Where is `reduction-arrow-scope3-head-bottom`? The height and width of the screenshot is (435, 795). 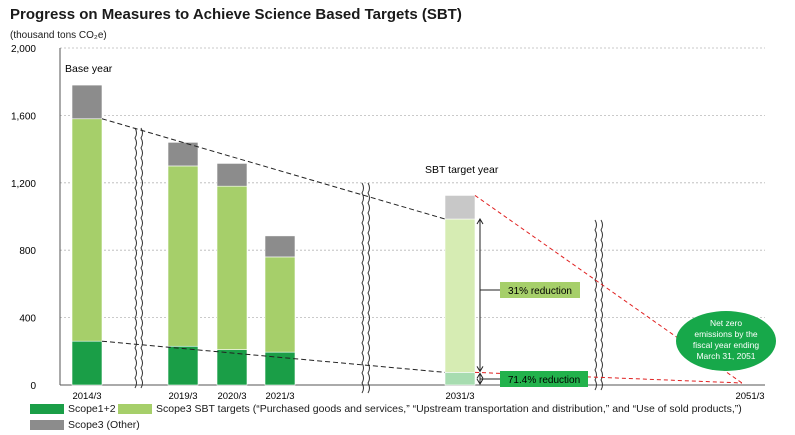
reduction-arrow-scope3-head-bottom is located at coordinates (480, 369).